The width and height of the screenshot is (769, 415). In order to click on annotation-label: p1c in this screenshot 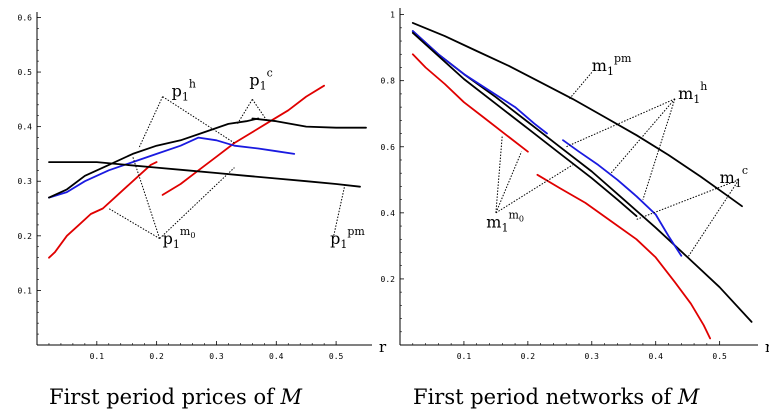, I will do `click(260, 80)`.